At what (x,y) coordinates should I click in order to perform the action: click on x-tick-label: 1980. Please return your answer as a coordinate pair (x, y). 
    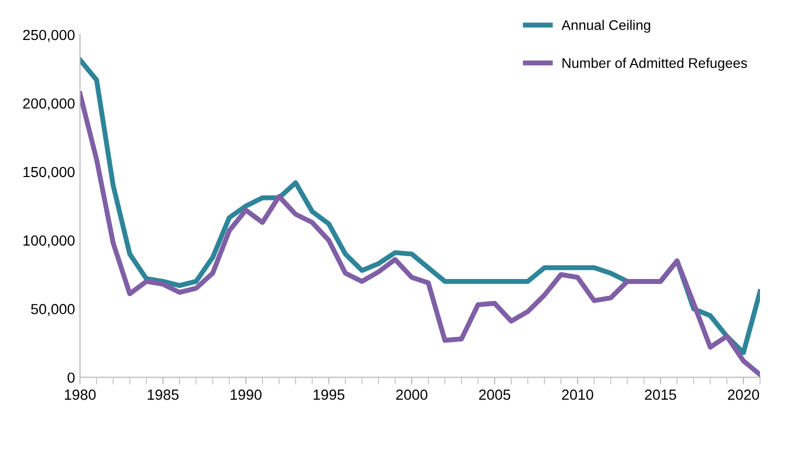
    Looking at the image, I should click on (80, 395).